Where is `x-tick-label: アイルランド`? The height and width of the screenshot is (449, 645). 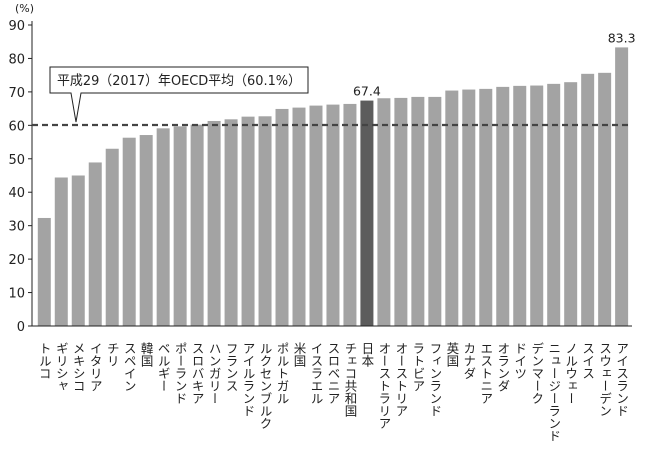 x-tick-label: アイルランド is located at coordinates (248, 379).